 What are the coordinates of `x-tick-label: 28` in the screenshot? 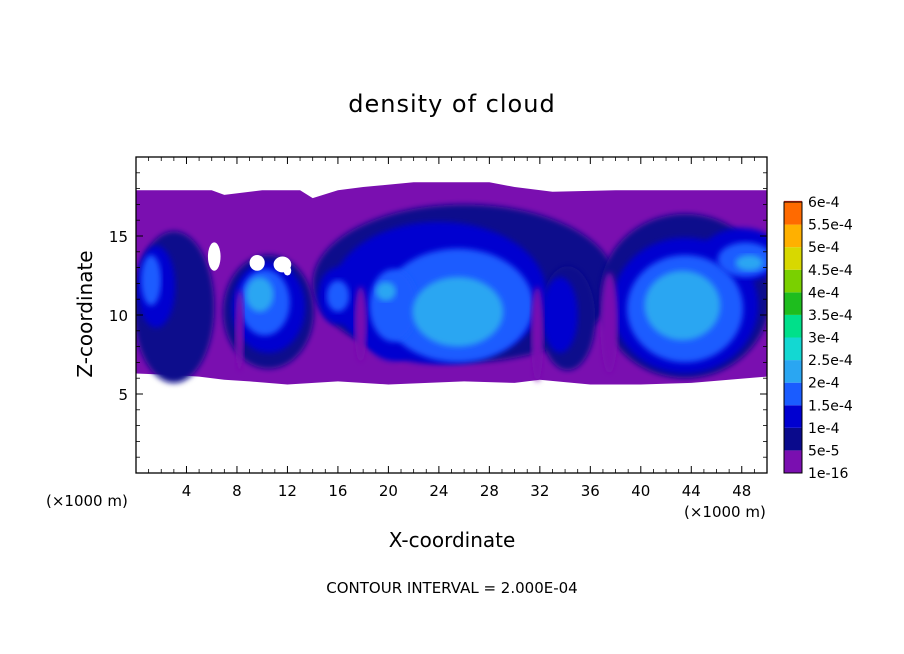 It's located at (489, 491).